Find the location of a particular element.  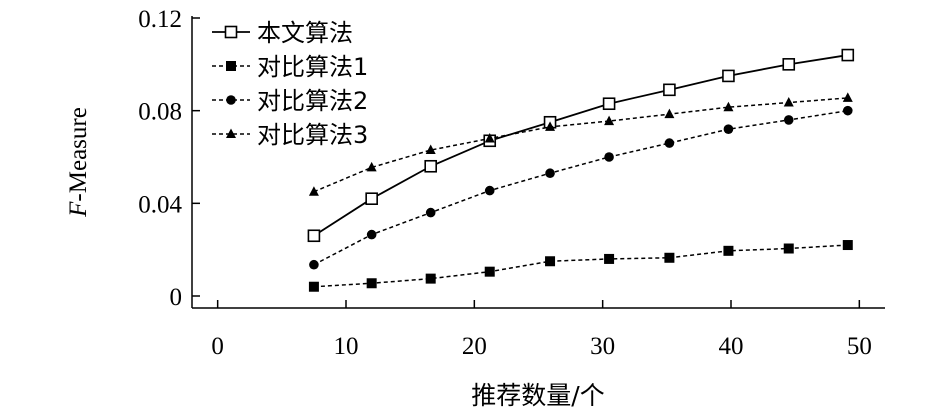

legend-label: 对比算法1 is located at coordinates (312, 67).